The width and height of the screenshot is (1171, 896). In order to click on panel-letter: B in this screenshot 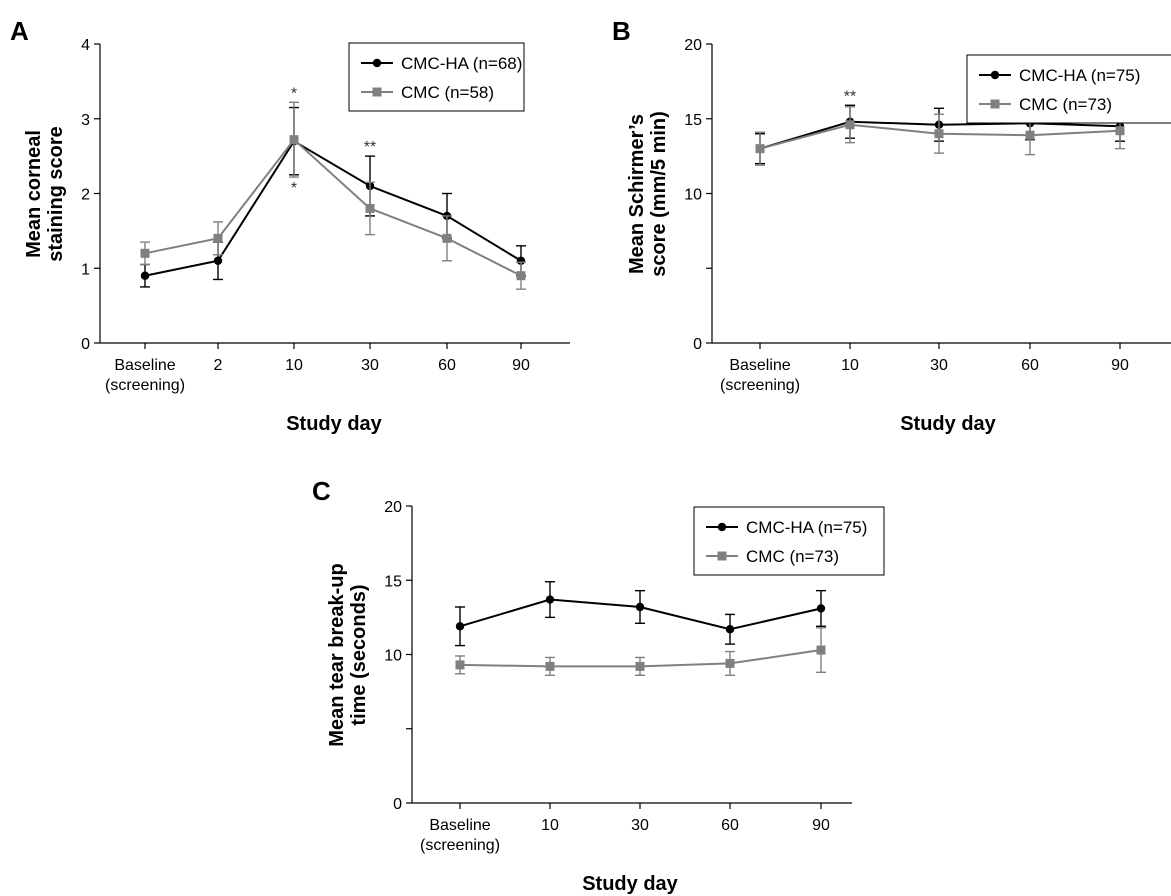, I will do `click(621, 31)`.